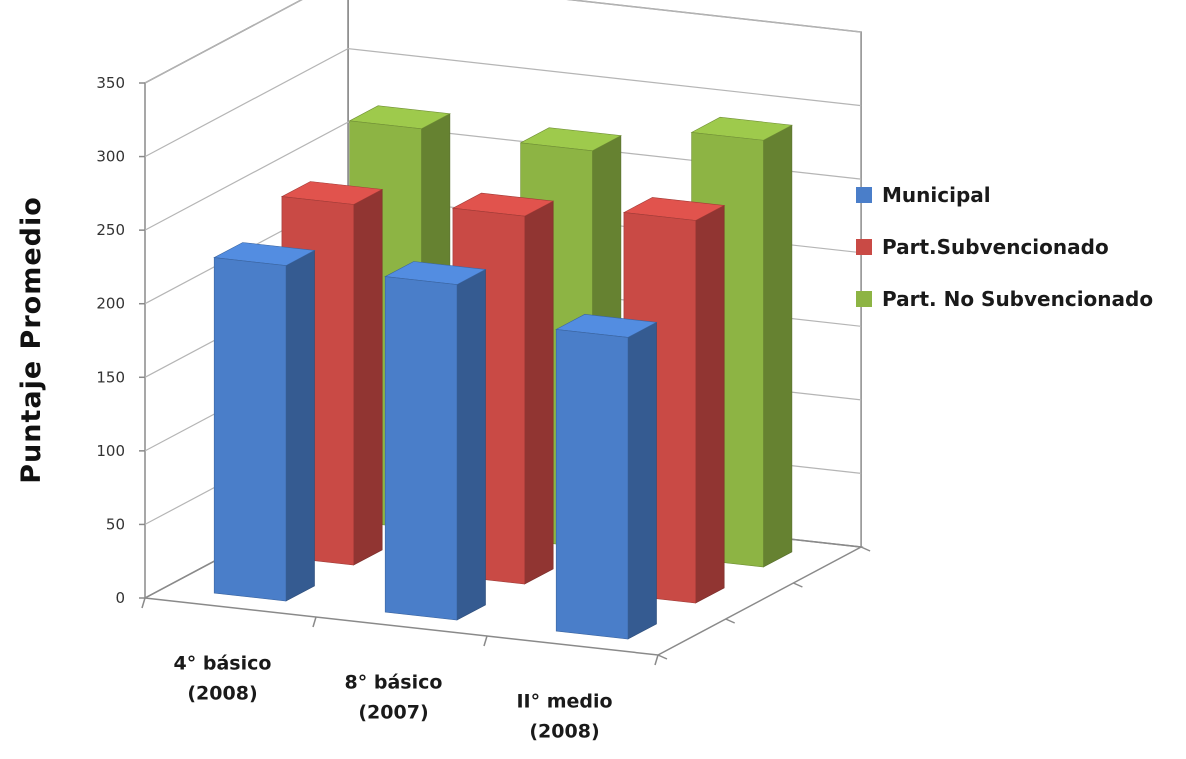  I want to click on legend-label: Part.Subvencionado, so click(995, 247).